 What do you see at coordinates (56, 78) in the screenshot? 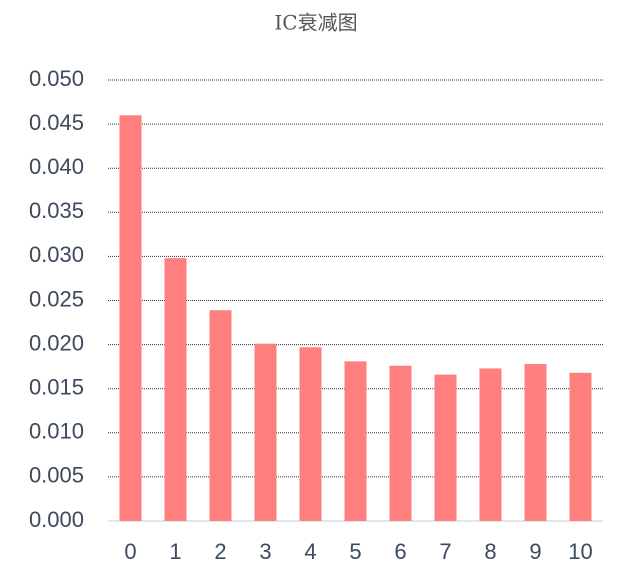
I see `y-tick-label: 0.050` at bounding box center [56, 78].